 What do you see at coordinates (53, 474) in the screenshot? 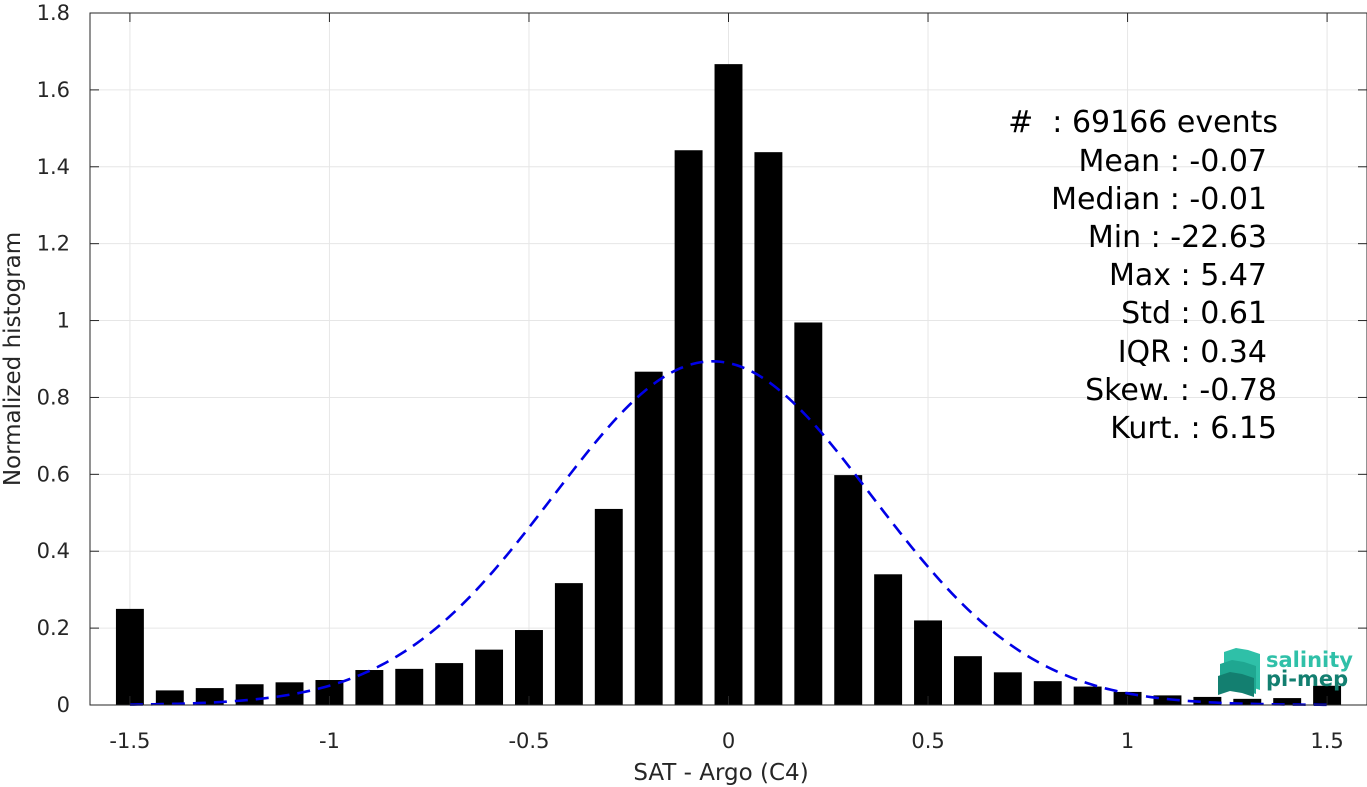
I see `y-tick-label: 0.6` at bounding box center [53, 474].